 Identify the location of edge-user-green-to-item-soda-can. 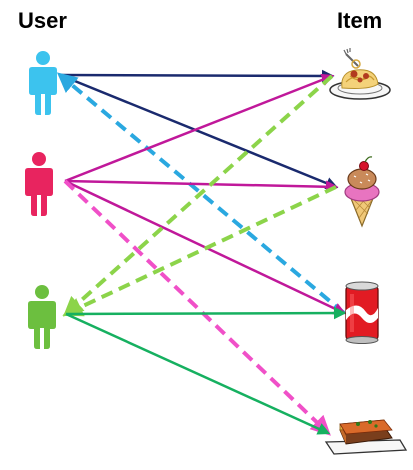
(206, 313).